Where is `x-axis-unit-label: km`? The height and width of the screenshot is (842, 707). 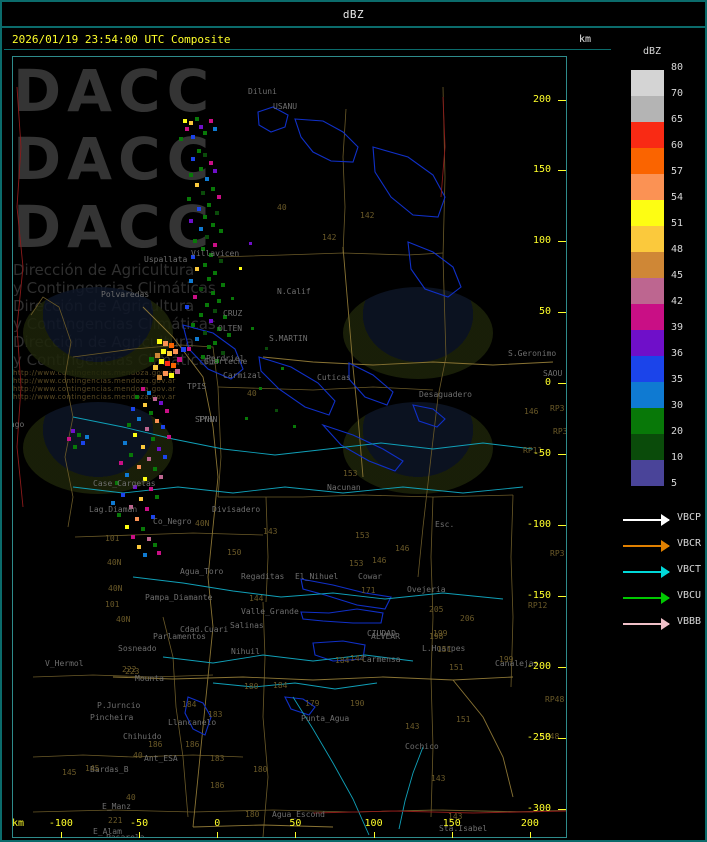
x-axis-unit-label: km is located at coordinates (18, 823).